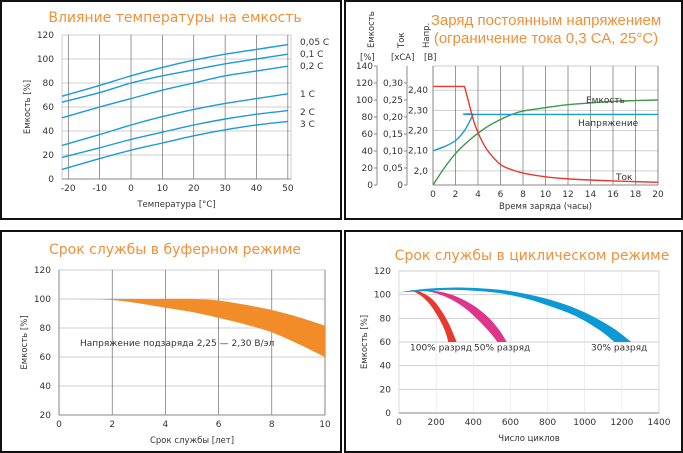  Describe the element at coordinates (608, 124) in the screenshot. I see `series-label: Напряжение` at that location.